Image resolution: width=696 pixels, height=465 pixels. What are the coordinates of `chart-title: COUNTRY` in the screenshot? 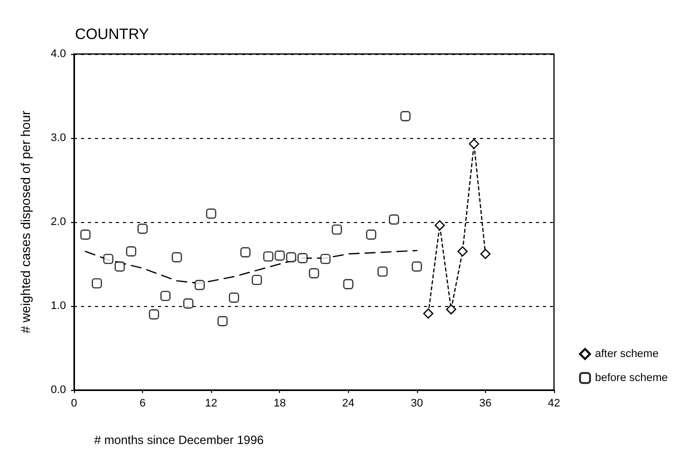 It's located at (112, 34).